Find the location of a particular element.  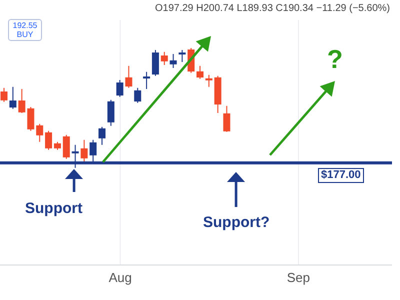

text: O197.29 H200.74 L189.93 C190.34 −11.29 (−5.60%) is located at coordinates (272, 8).